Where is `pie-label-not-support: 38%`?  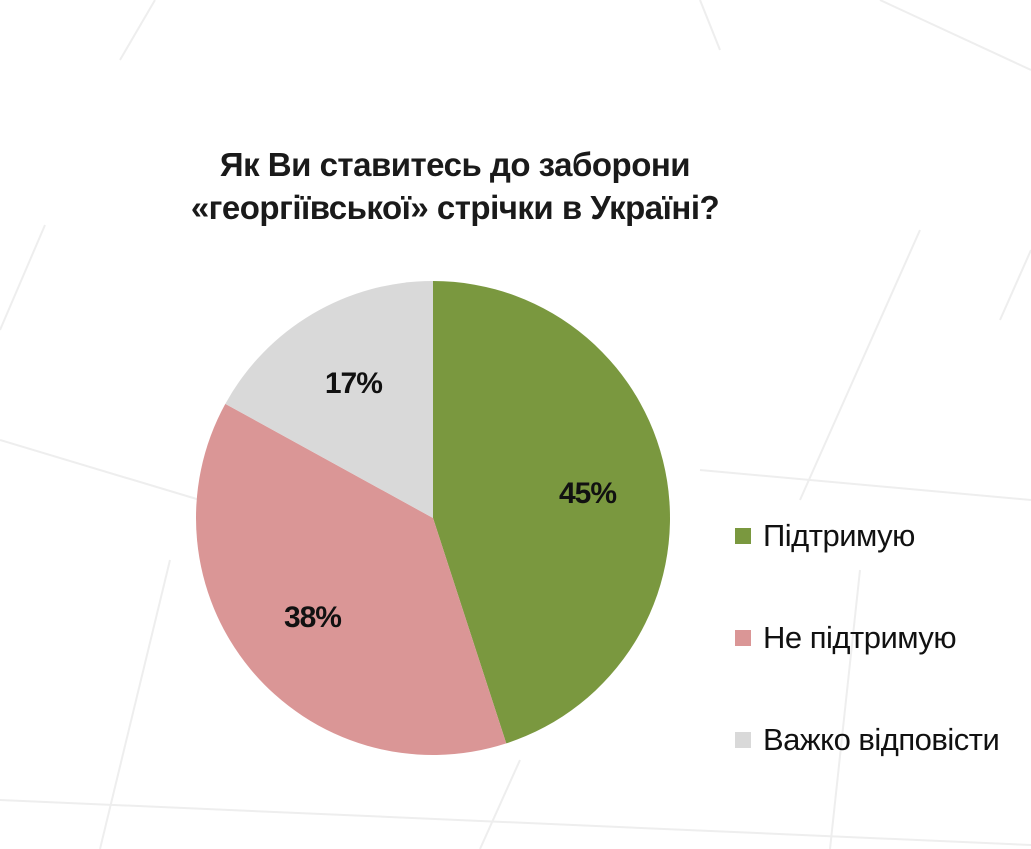
pie-label-not-support: 38% is located at coordinates (312, 617).